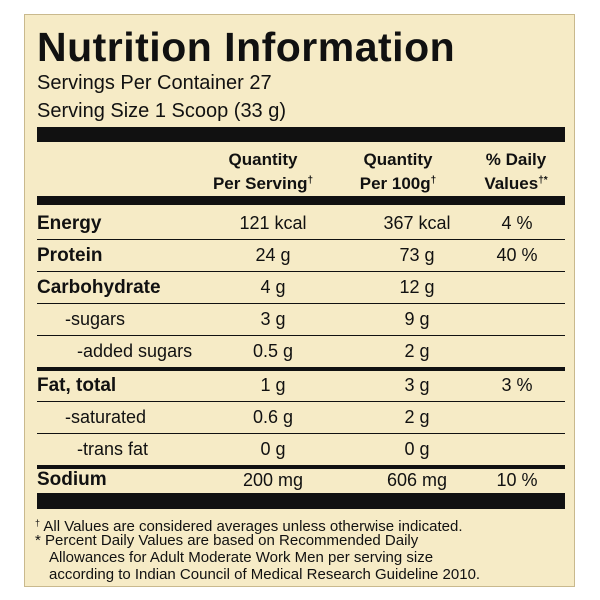 This screenshot has width=600, height=600. What do you see at coordinates (417, 480) in the screenshot?
I see `per-100g-value: 606 mg` at bounding box center [417, 480].